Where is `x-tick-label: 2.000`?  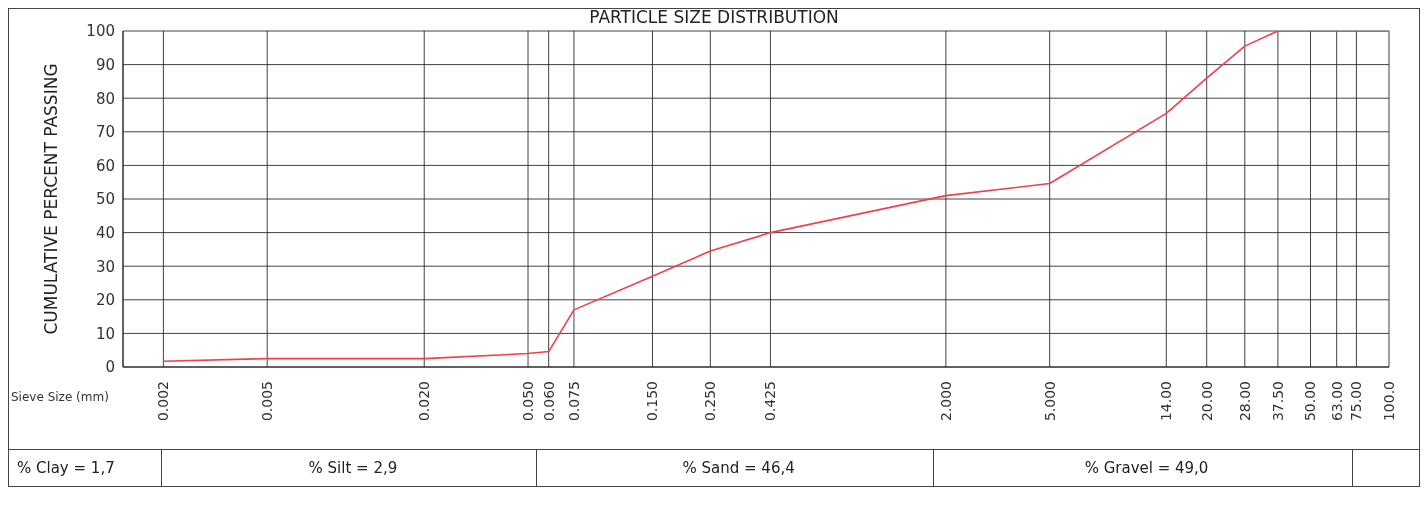 x-tick-label: 2.000 is located at coordinates (945, 401).